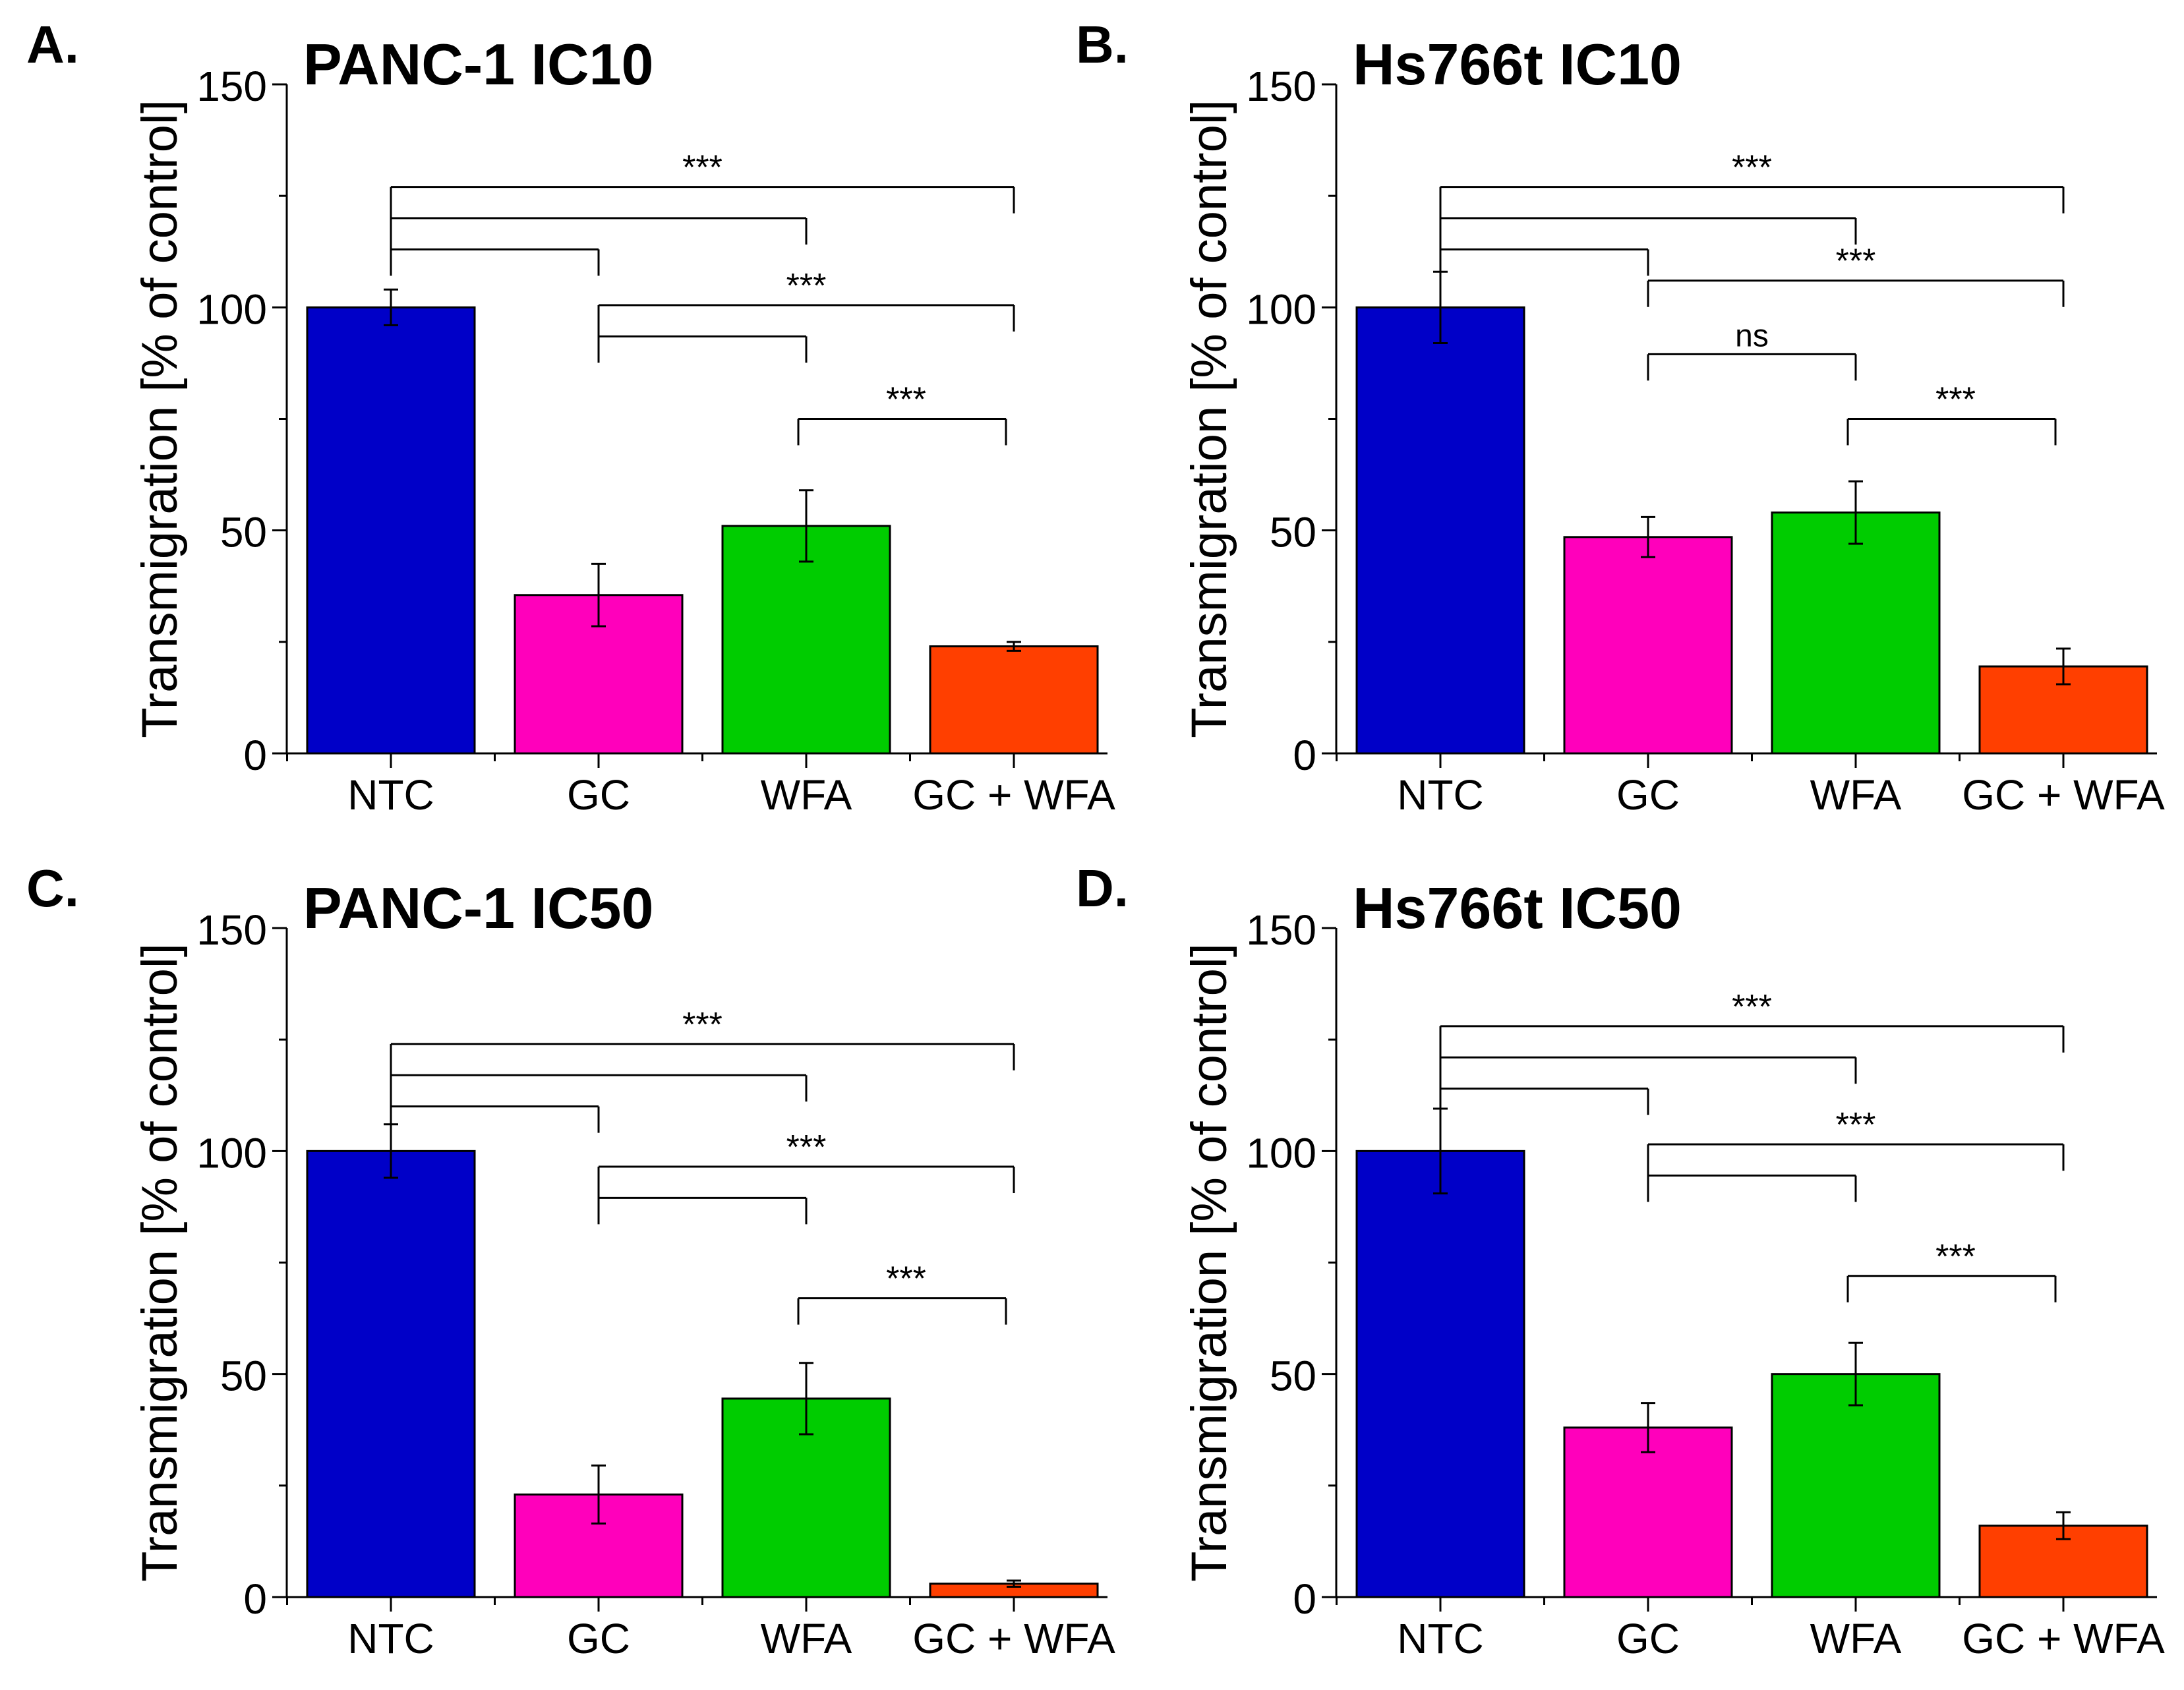 The width and height of the screenshot is (2184, 1690). I want to click on panel-letter: C., so click(52, 889).